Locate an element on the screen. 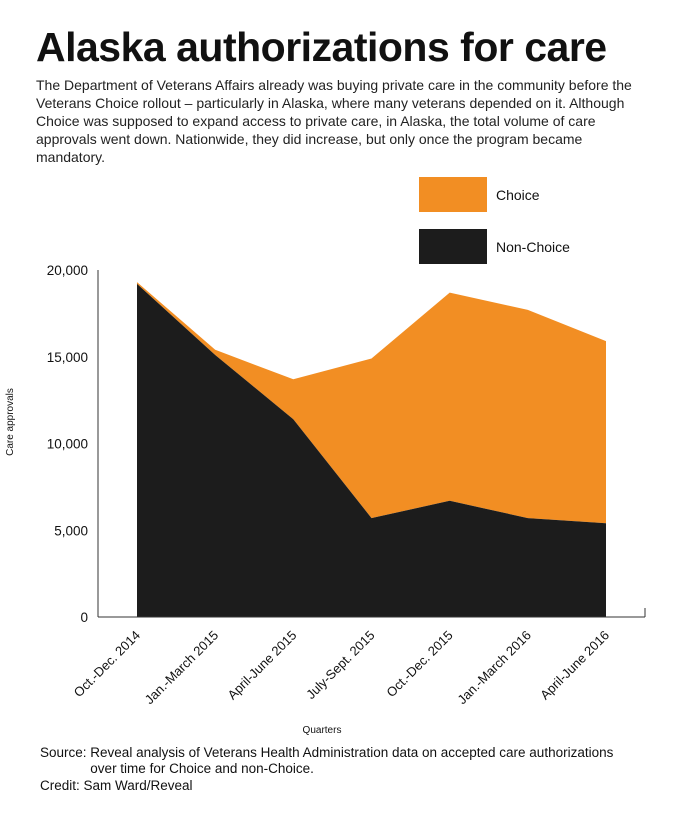  legend: Choice Non-Choice is located at coordinates (494, 220).